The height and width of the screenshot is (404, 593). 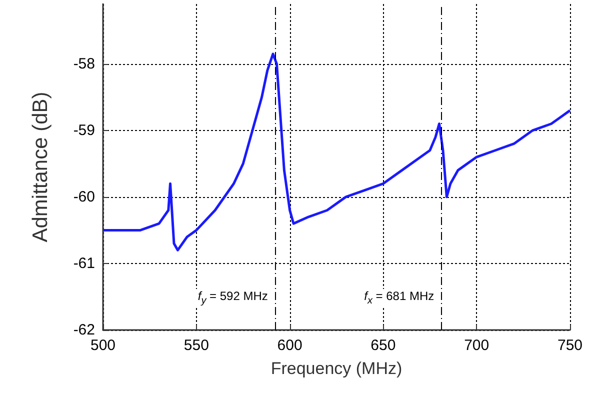 I want to click on y-axis-title: Admittance (dB), so click(x=40, y=167).